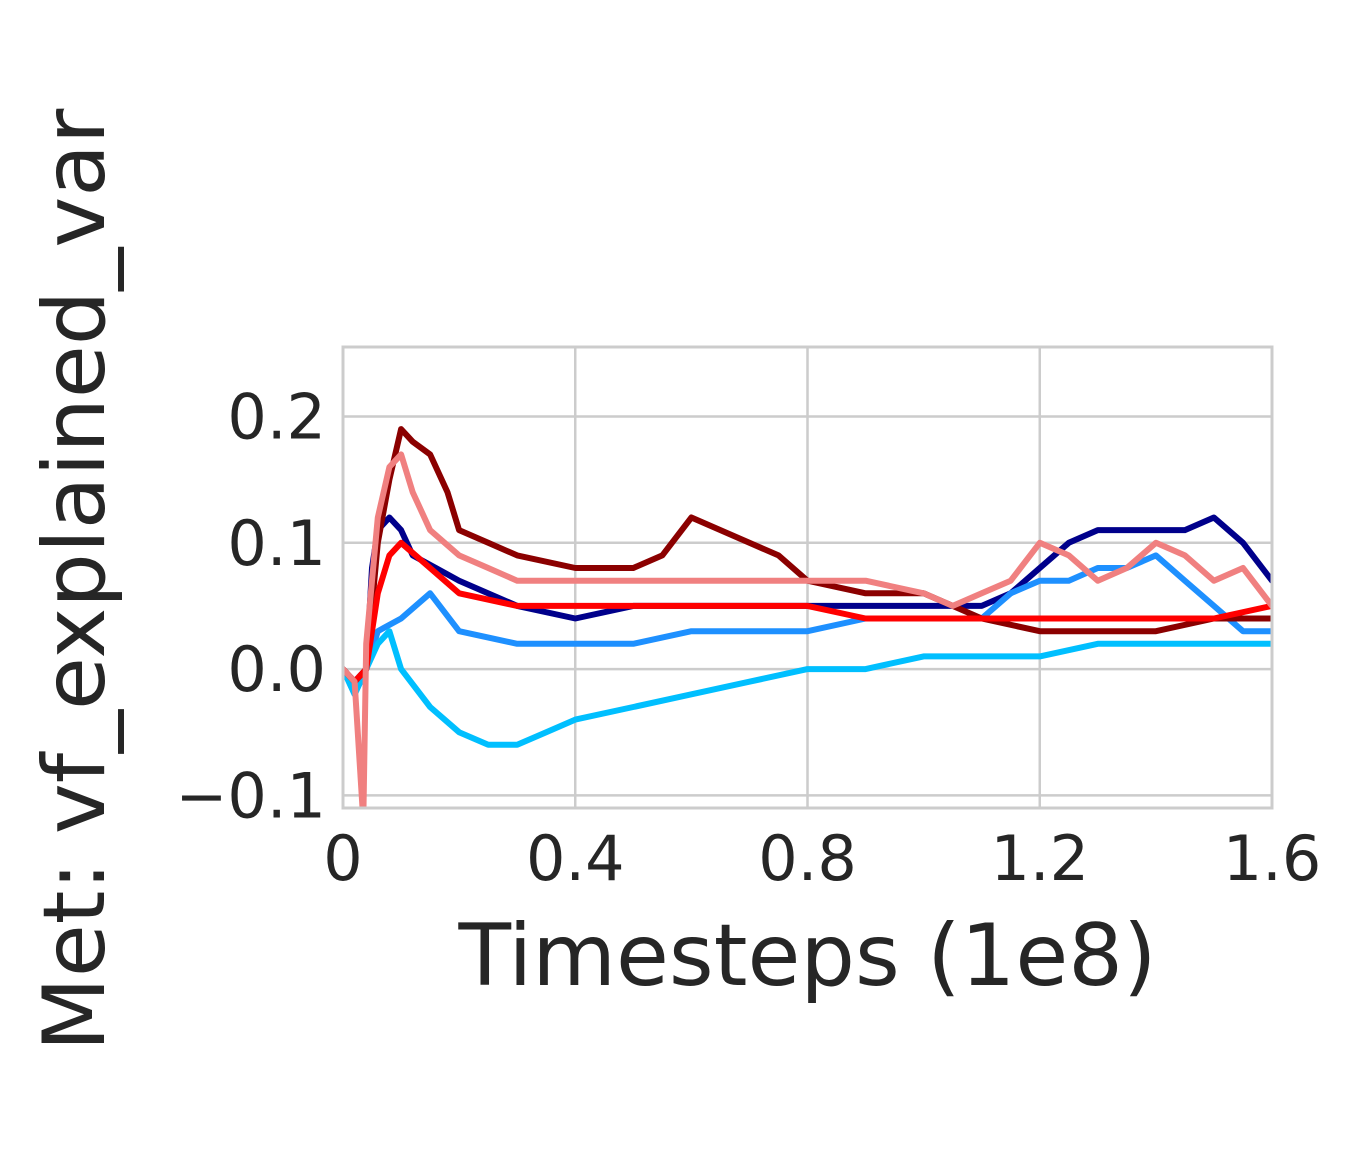 The height and width of the screenshot is (1156, 1363). I want to click on y-tick-label: 0.0, so click(276, 669).